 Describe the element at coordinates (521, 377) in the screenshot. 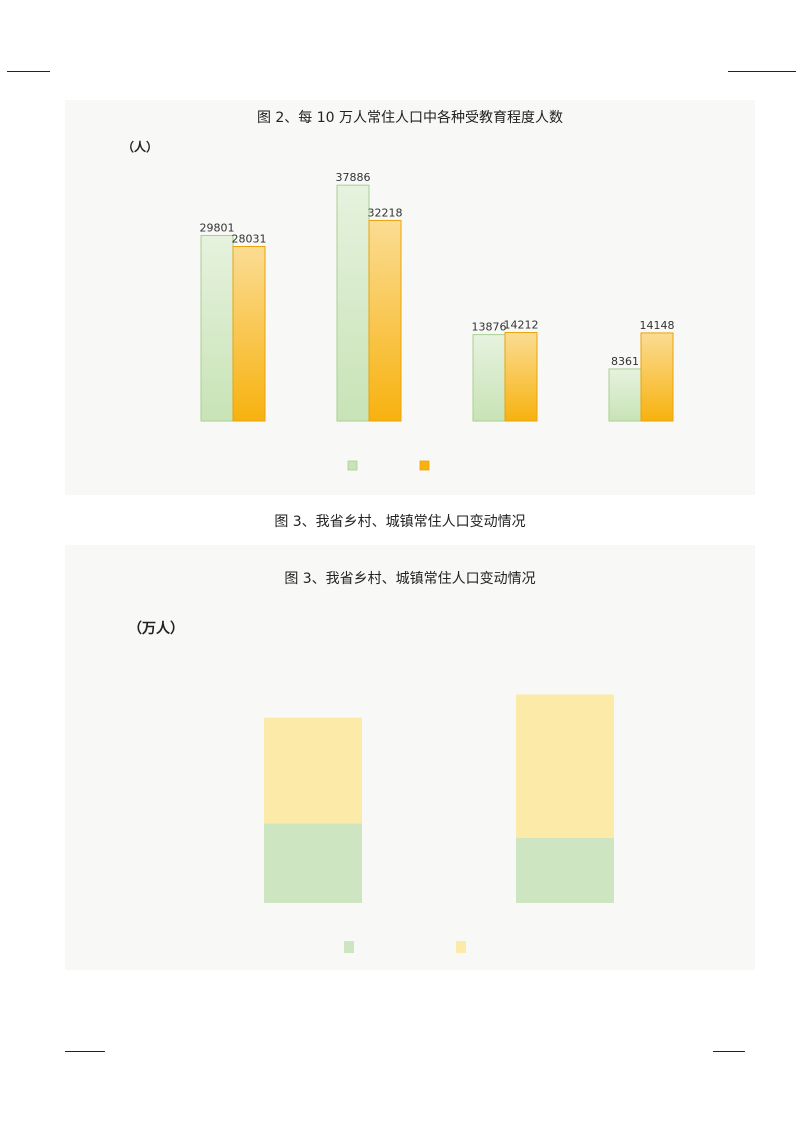

I see `bar-2020年-高中文化` at that location.